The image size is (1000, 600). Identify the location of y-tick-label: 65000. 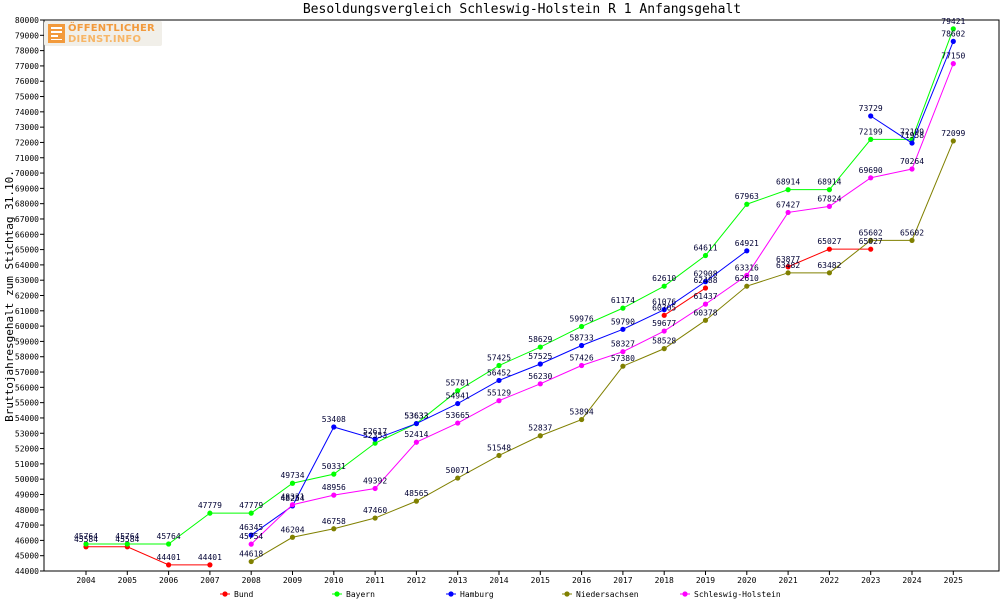
(27, 250).